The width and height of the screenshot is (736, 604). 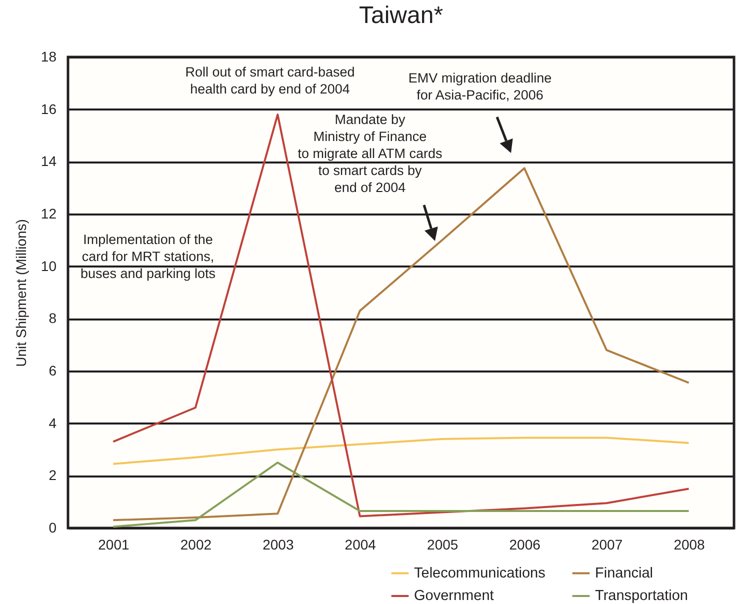 What do you see at coordinates (360, 544) in the screenshot?
I see `x-tick-label: 2004` at bounding box center [360, 544].